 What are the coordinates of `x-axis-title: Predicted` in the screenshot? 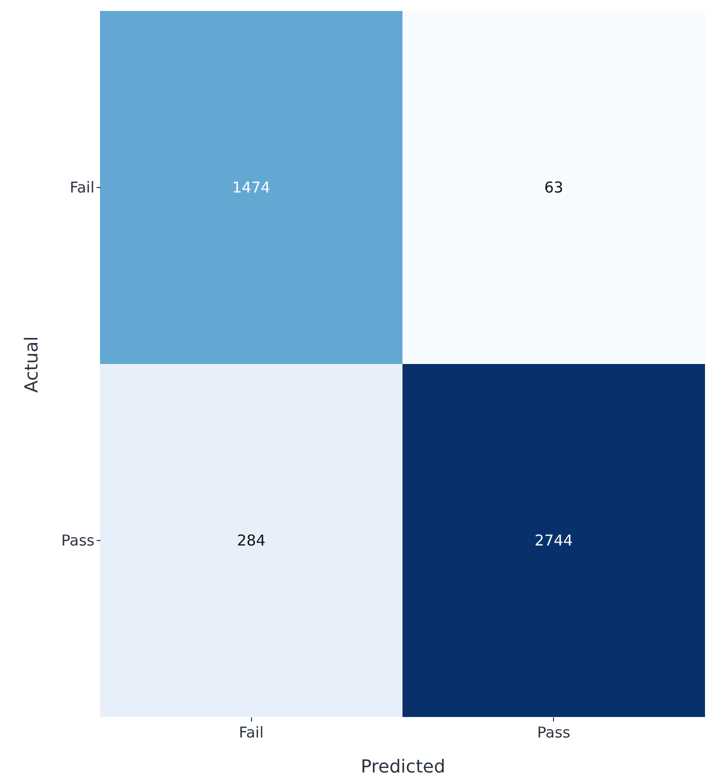 It's located at (403, 767).